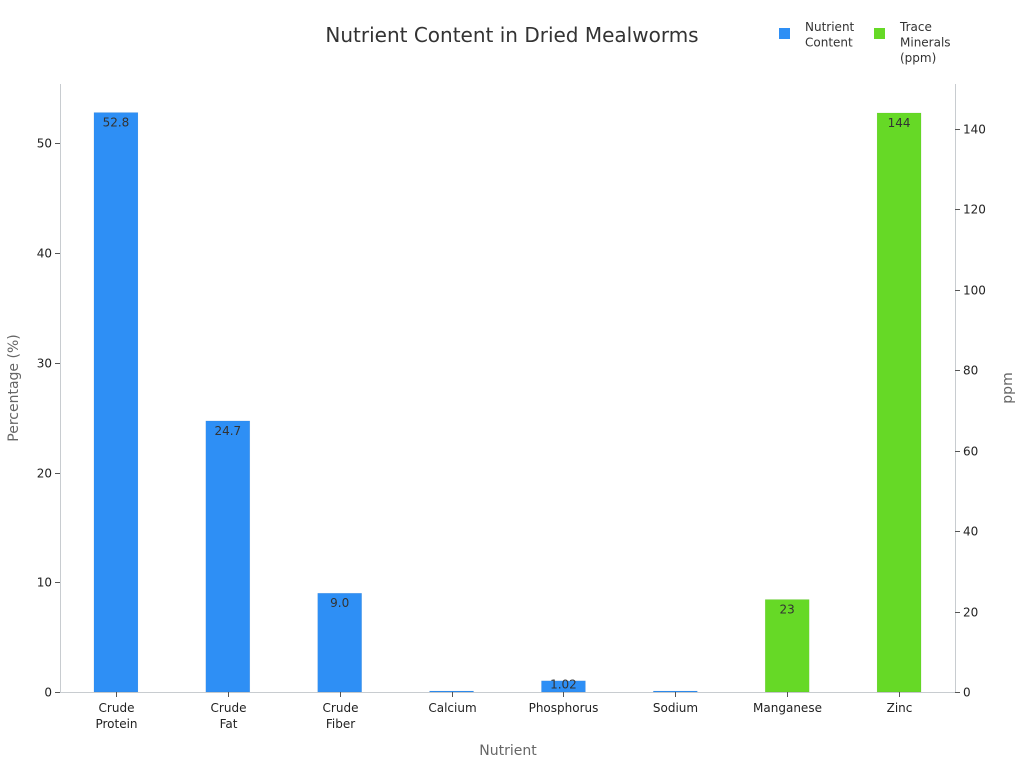 The width and height of the screenshot is (1024, 768). What do you see at coordinates (970, 452) in the screenshot?
I see `y2-tick-label: 60` at bounding box center [970, 452].